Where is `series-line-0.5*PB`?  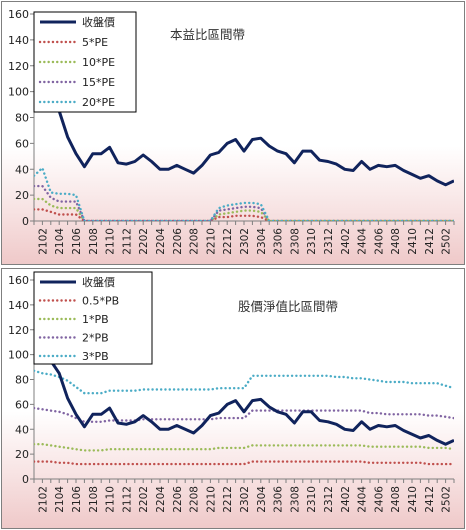
series-line-0.5*PB is located at coordinates (244, 463).